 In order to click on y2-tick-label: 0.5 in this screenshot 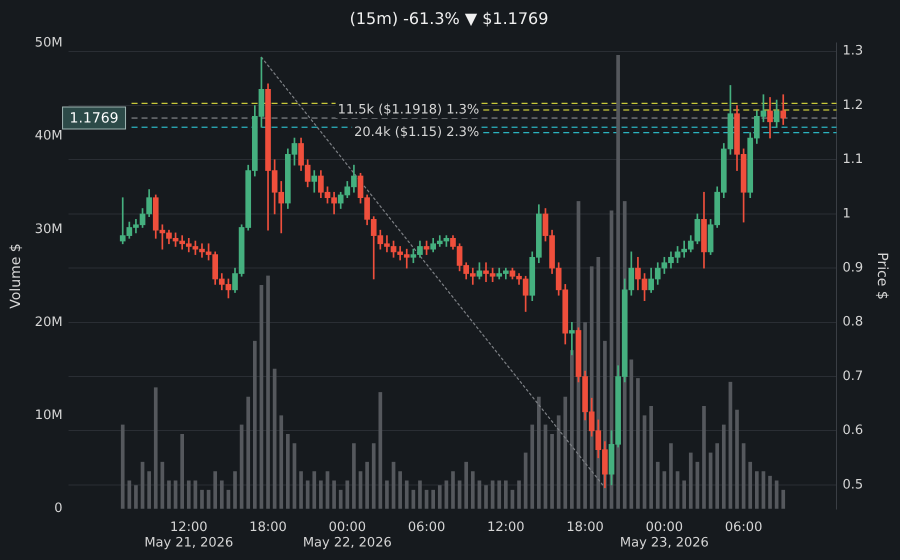, I will do `click(853, 484)`.